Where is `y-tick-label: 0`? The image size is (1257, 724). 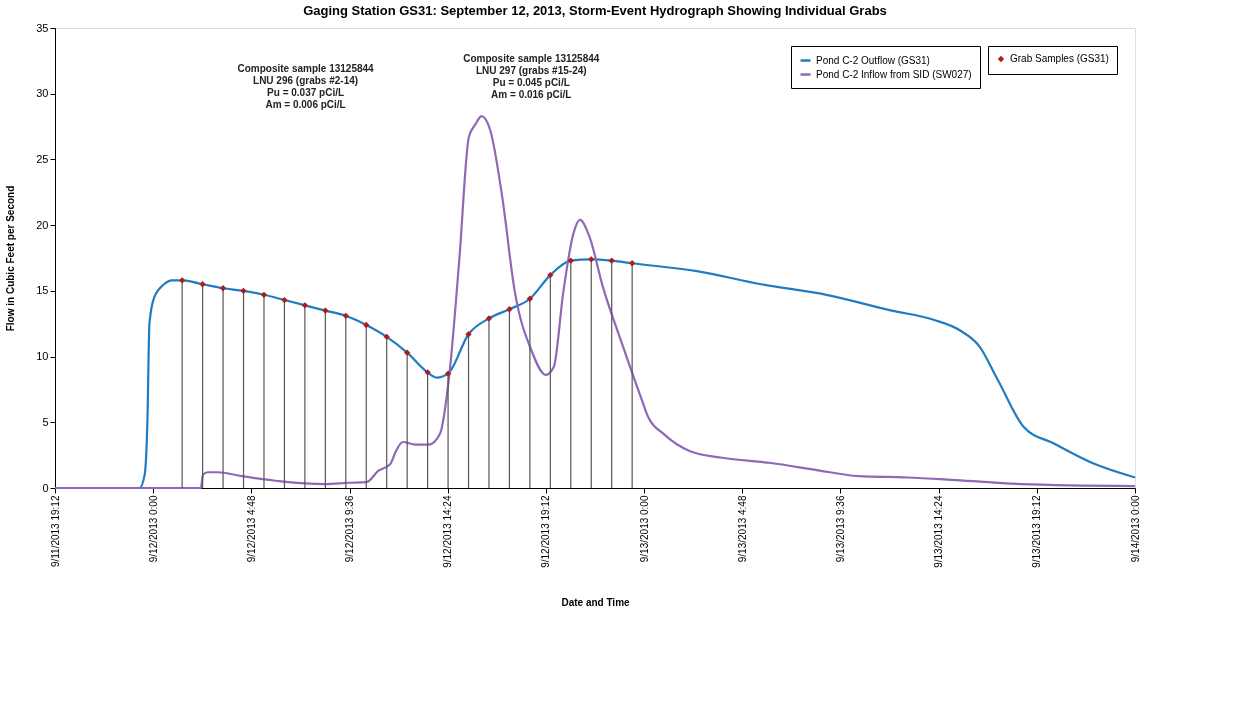
y-tick-label: 0 is located at coordinates (45, 487).